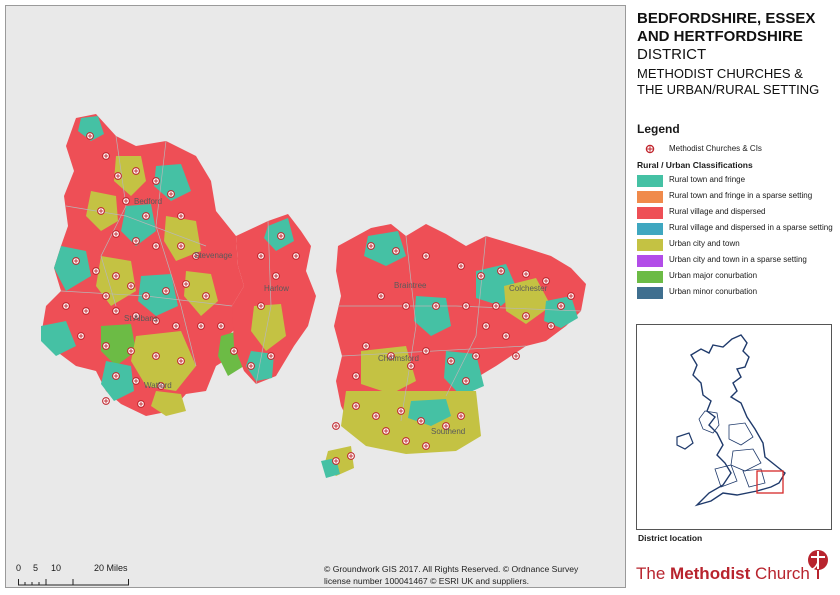 This screenshot has width=840, height=595. What do you see at coordinates (398, 358) in the screenshot?
I see `map-label-chelmsford: Chelmsford` at bounding box center [398, 358].